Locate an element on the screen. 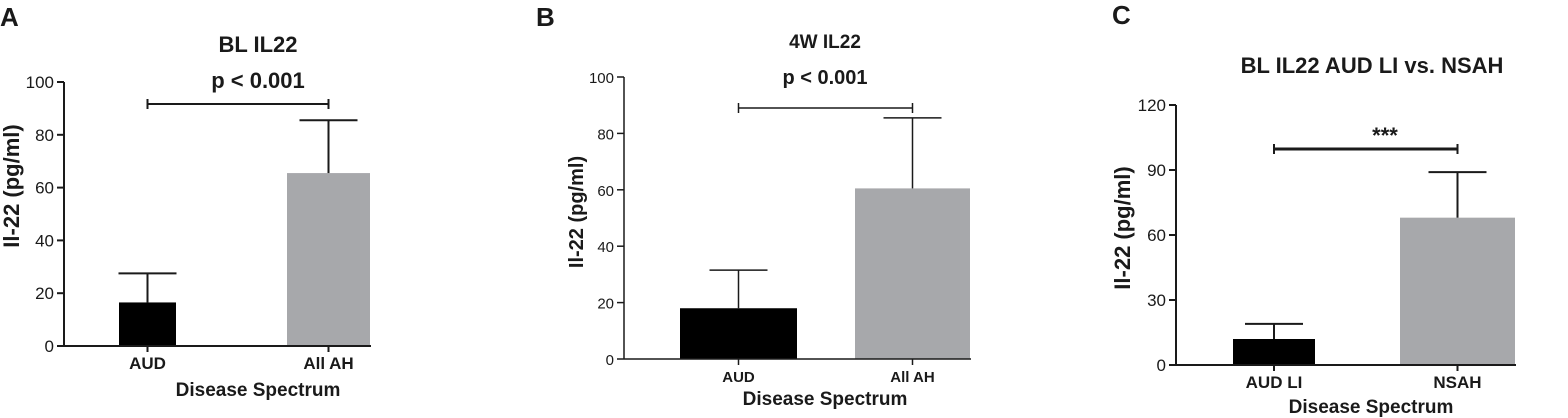  panel-letter: C is located at coordinates (1121, 15).